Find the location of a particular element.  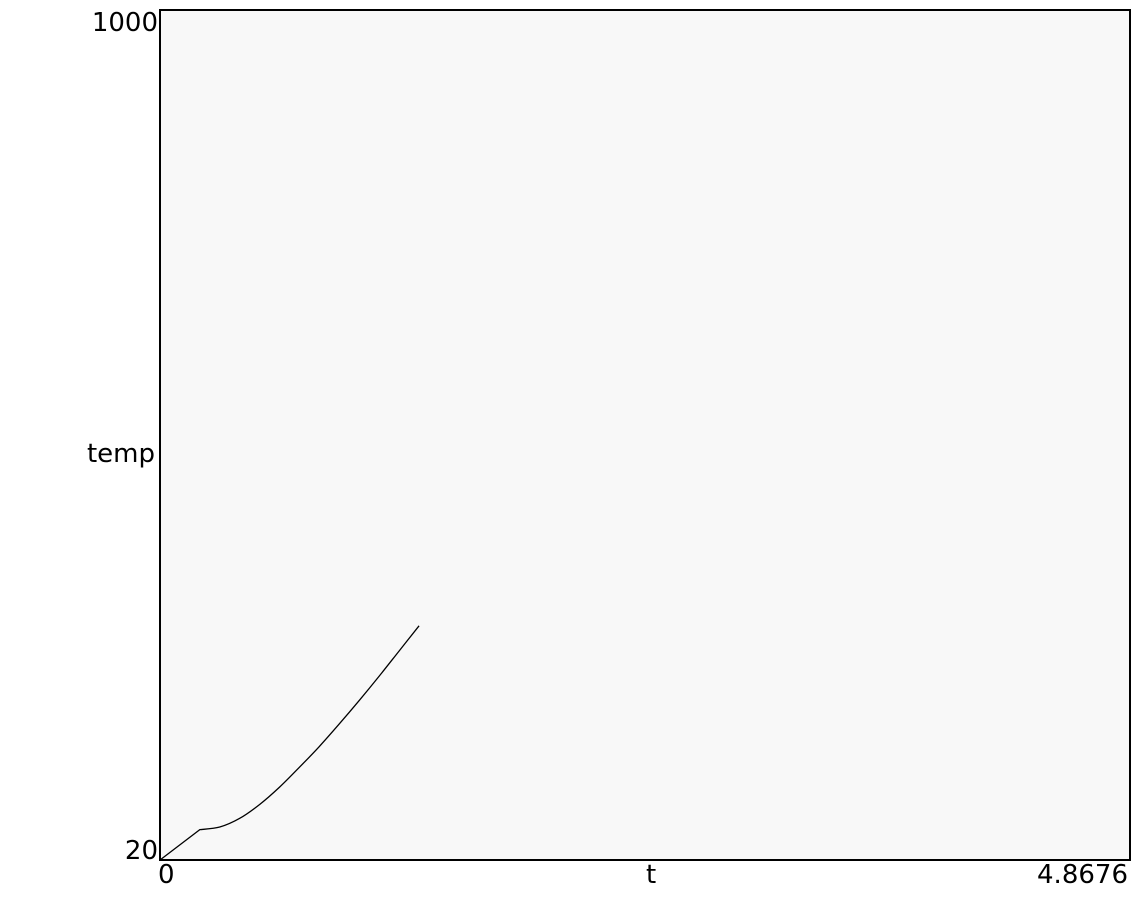

y-tick-label-max: 1000 is located at coordinates (124, 23).